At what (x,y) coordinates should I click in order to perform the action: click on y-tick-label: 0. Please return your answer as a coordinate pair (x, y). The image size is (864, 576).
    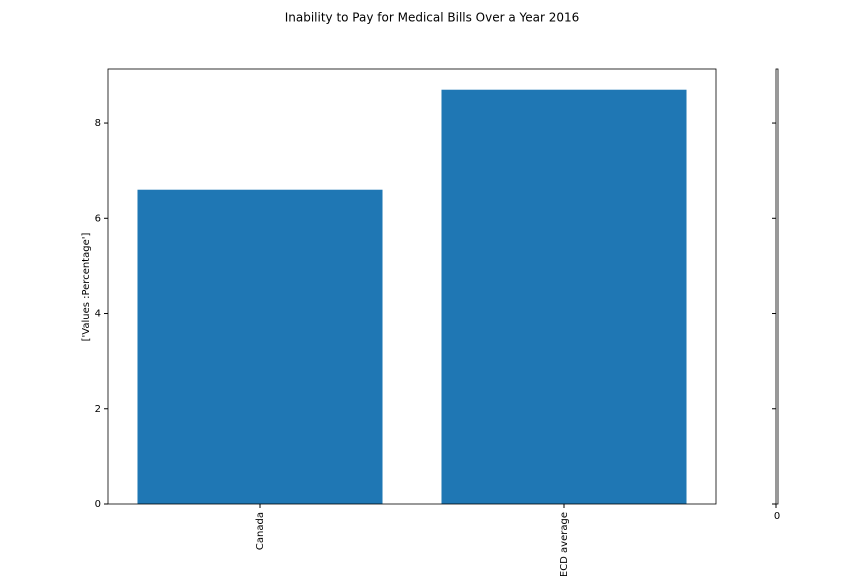
    Looking at the image, I should click on (98, 504).